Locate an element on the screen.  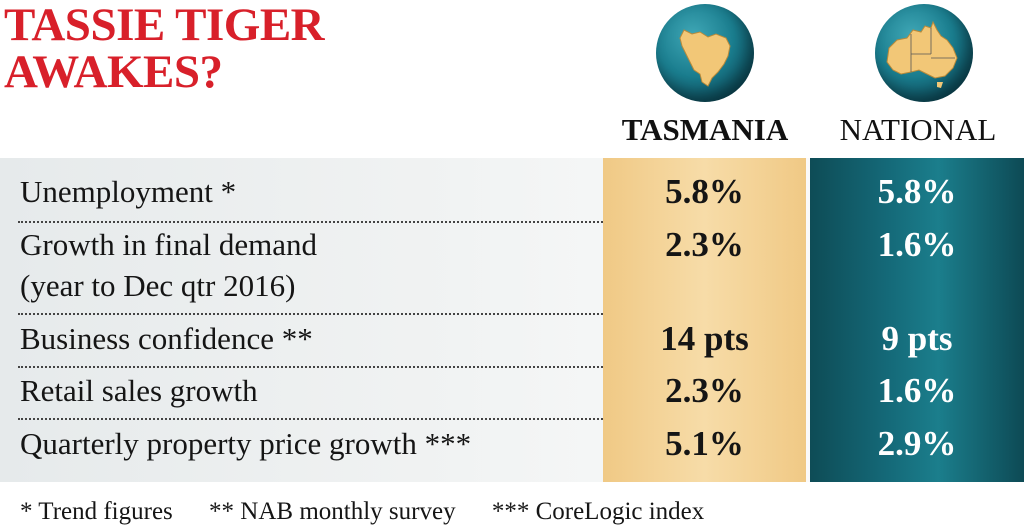
national-value: 5.8% is located at coordinates (917, 191).